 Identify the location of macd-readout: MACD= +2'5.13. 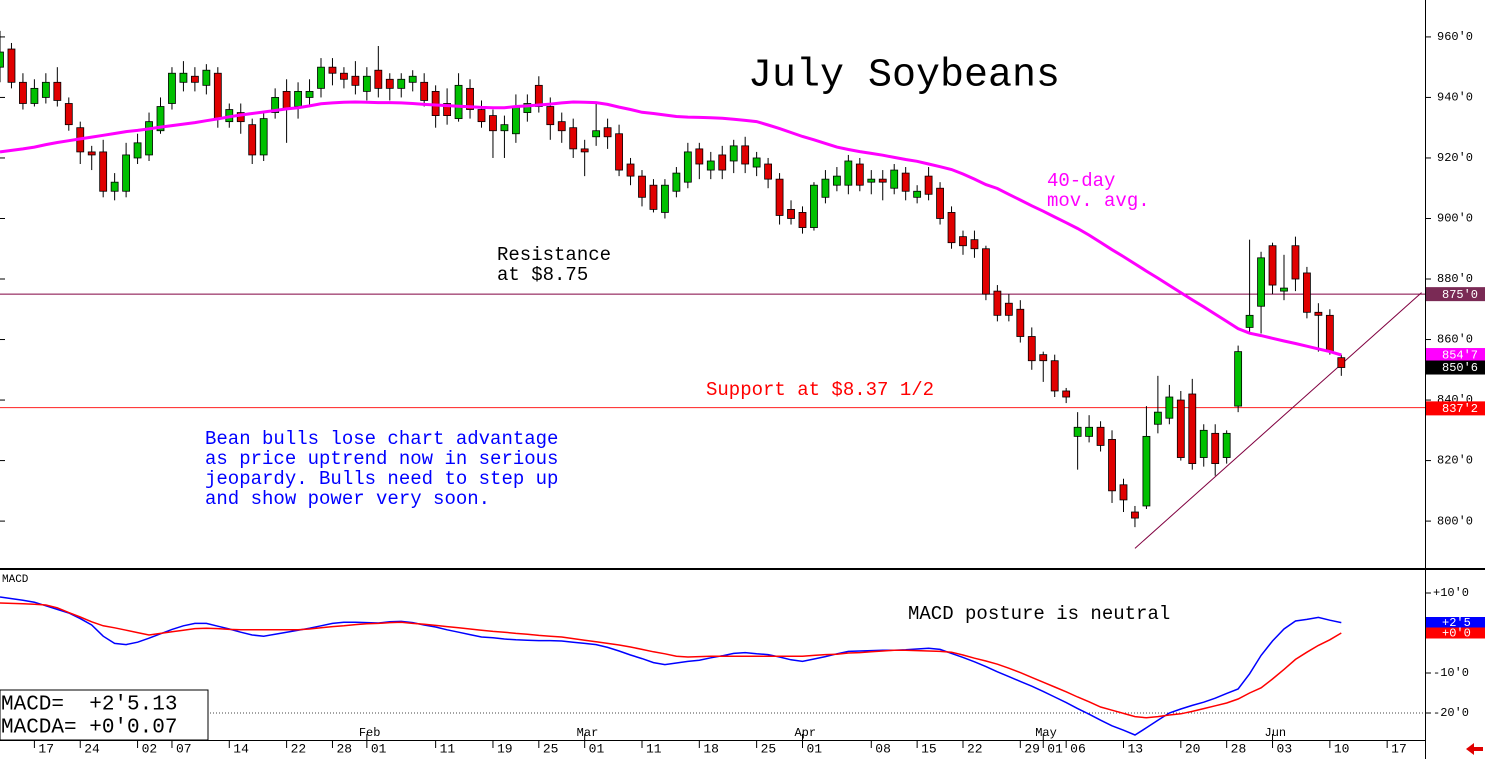
(89, 705).